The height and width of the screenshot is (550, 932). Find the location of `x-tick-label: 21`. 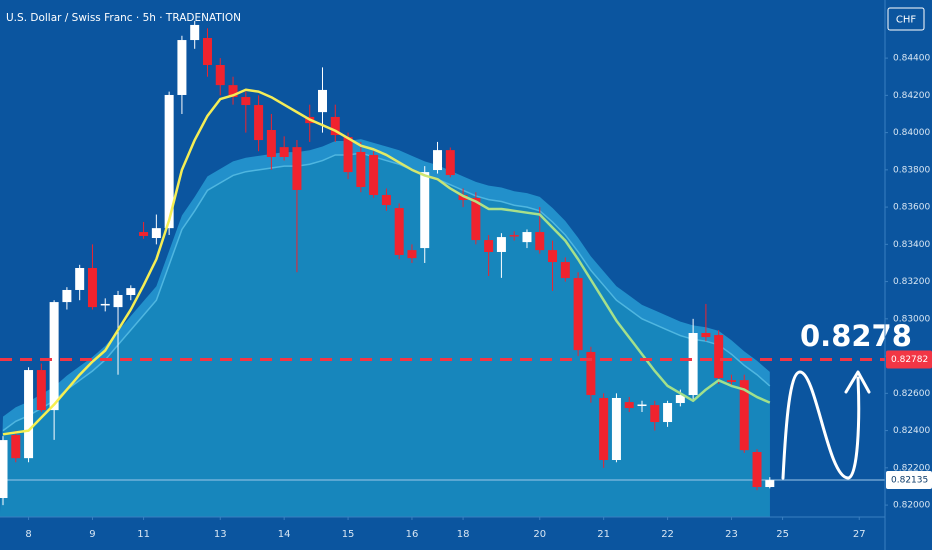

x-tick-label: 21 is located at coordinates (603, 534).